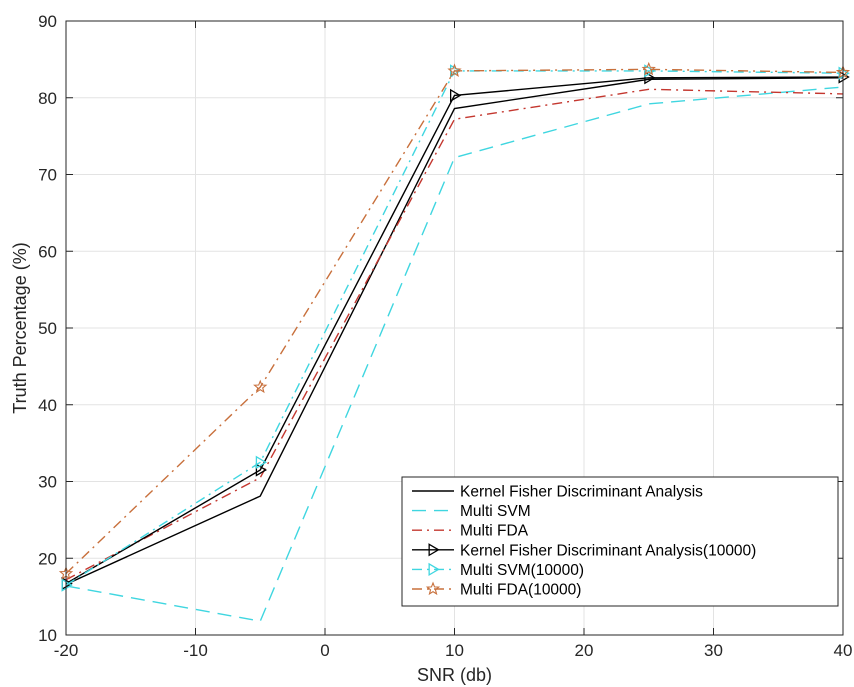 This screenshot has width=854, height=687. What do you see at coordinates (47, 328) in the screenshot?
I see `y-tick-label: 50` at bounding box center [47, 328].